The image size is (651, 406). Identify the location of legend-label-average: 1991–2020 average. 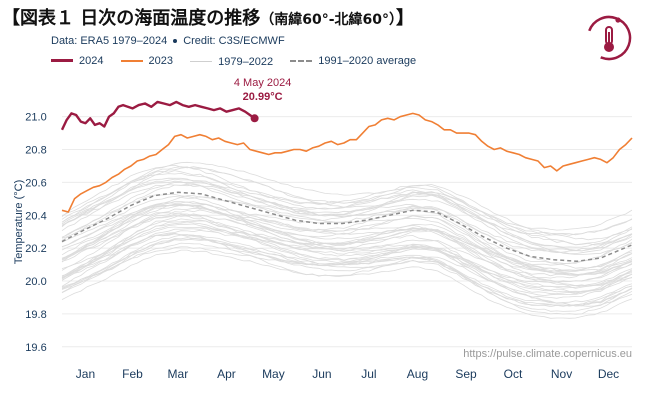
(367, 61).